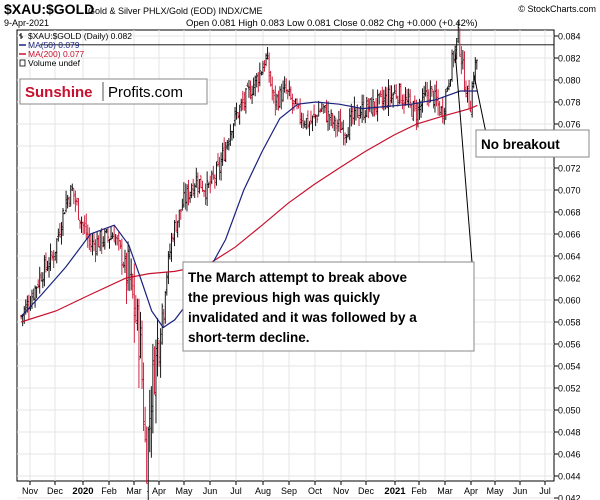  What do you see at coordinates (569, 497) in the screenshot?
I see `y-tick-label: 0.042` at bounding box center [569, 497].